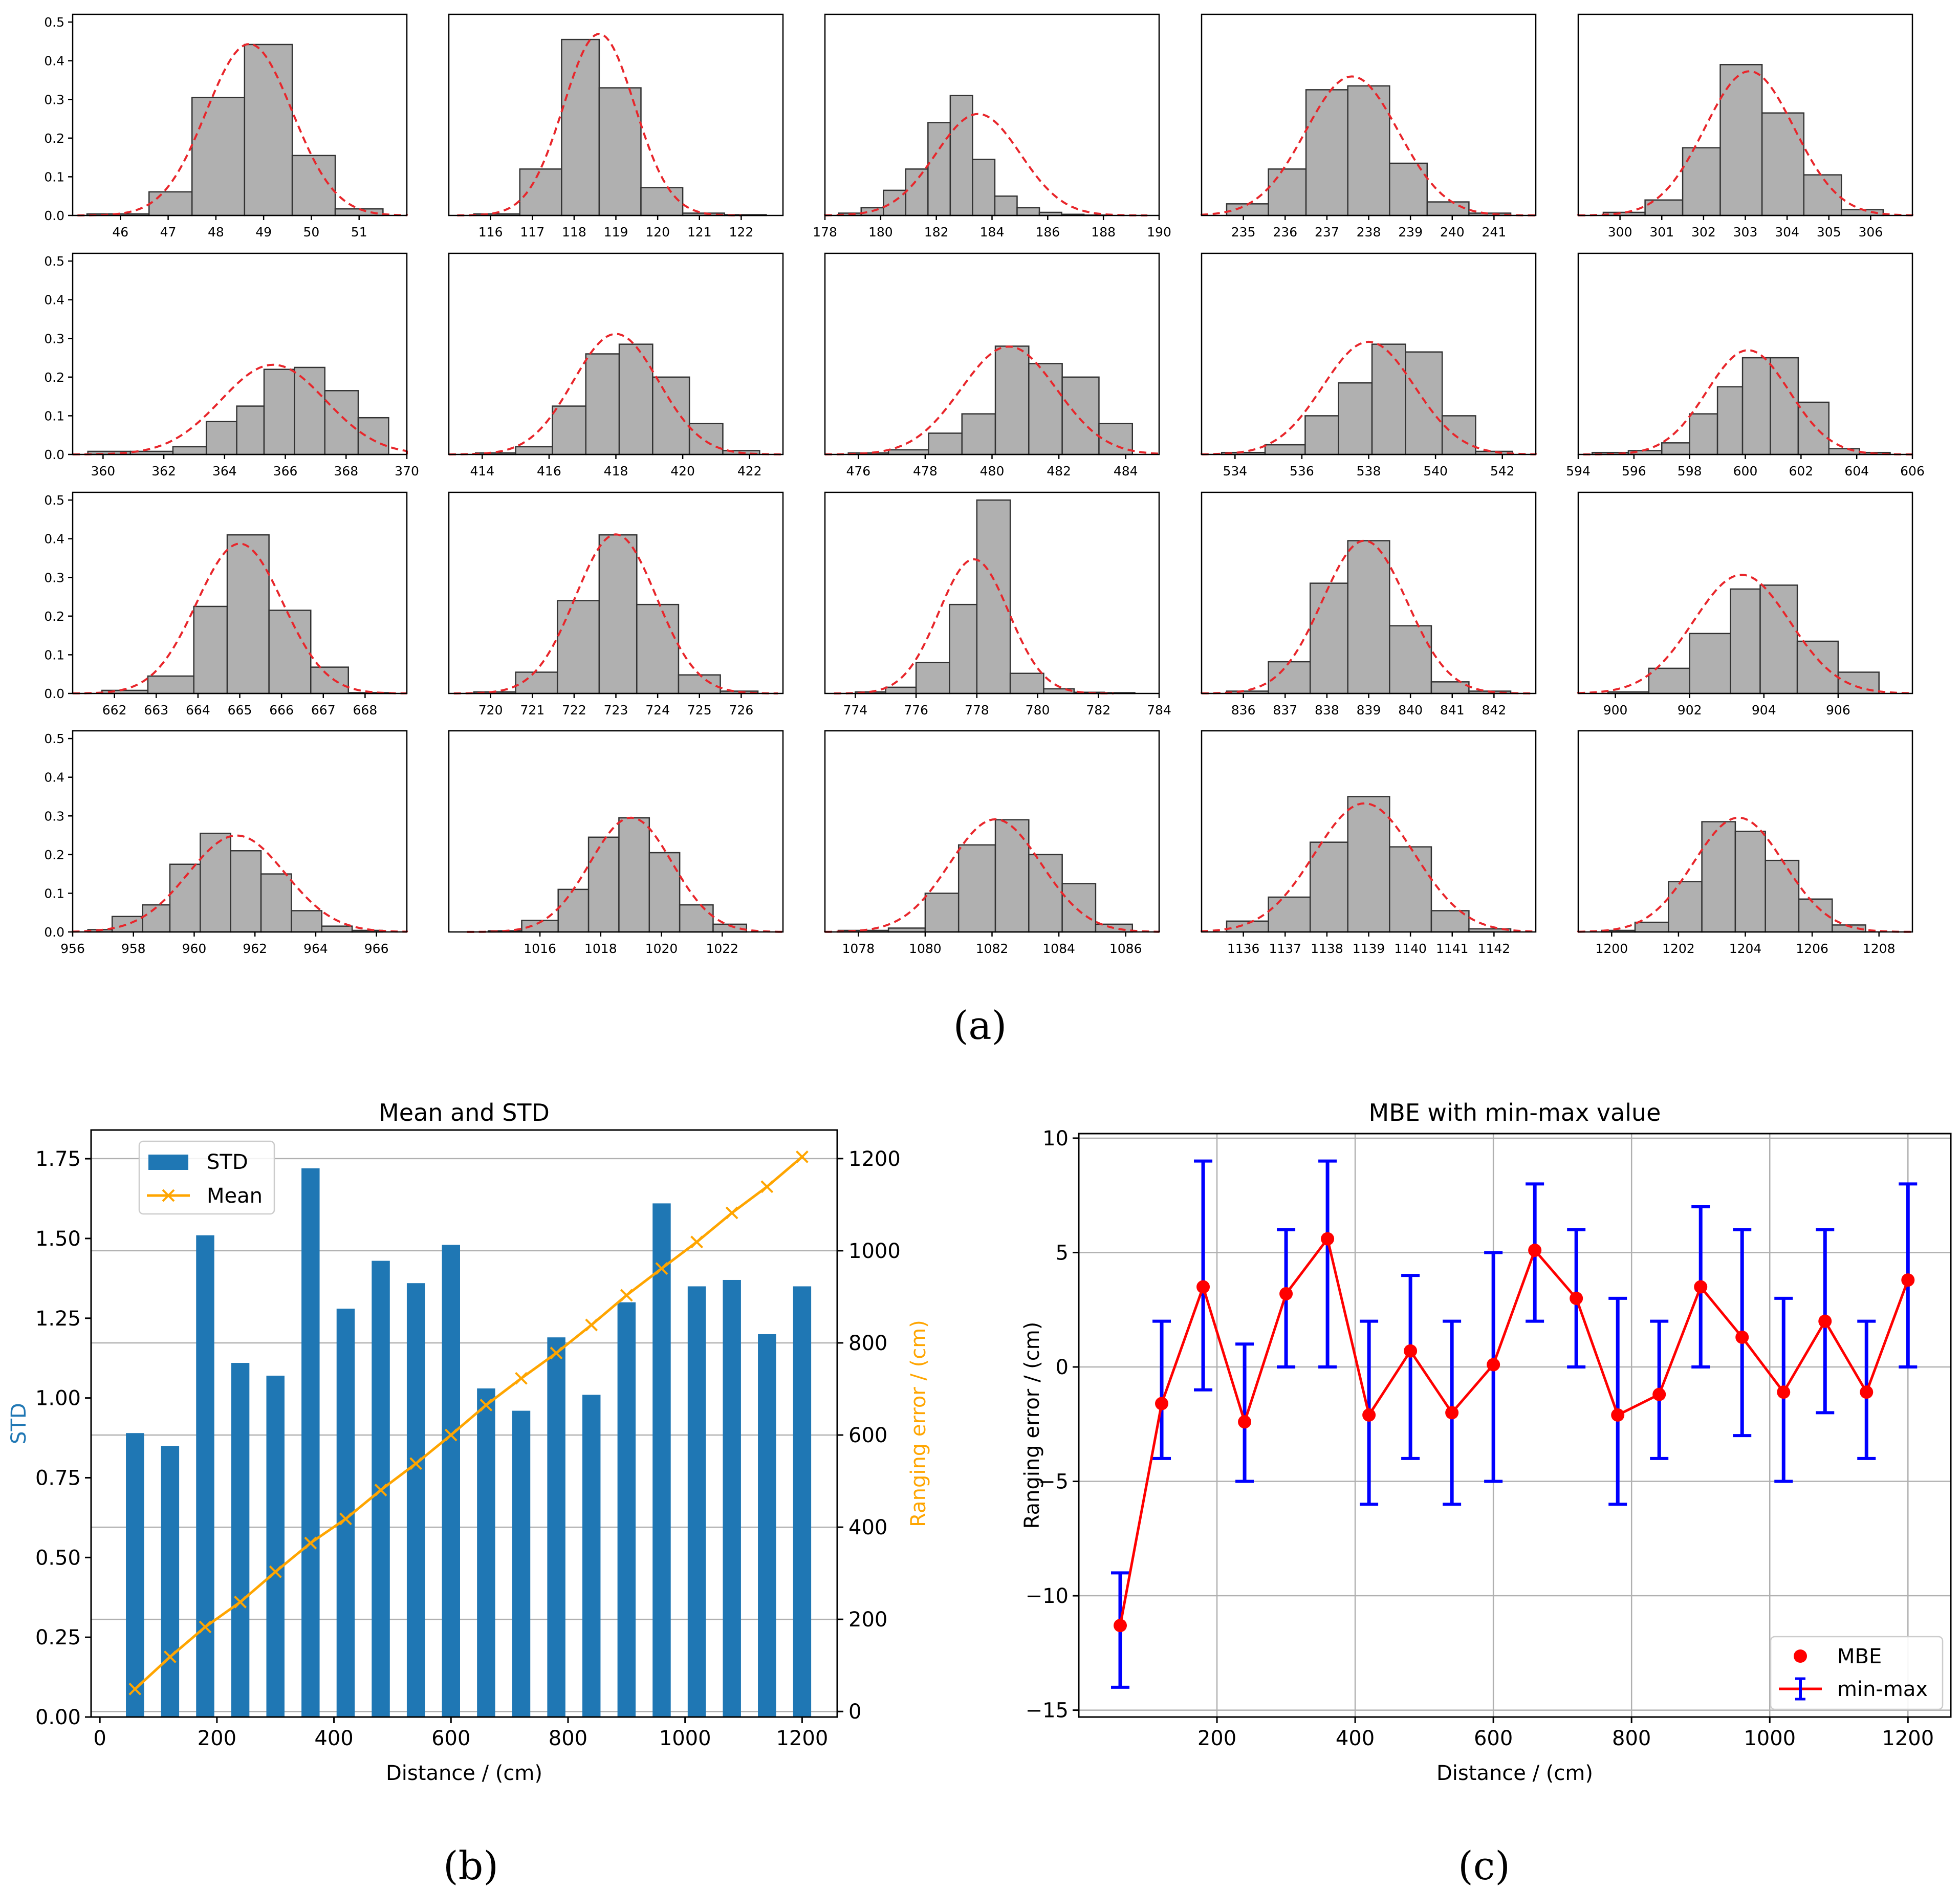 The width and height of the screenshot is (1960, 1890). What do you see at coordinates (661, 948) in the screenshot?
I see `x-tick-label: 1020` at bounding box center [661, 948].